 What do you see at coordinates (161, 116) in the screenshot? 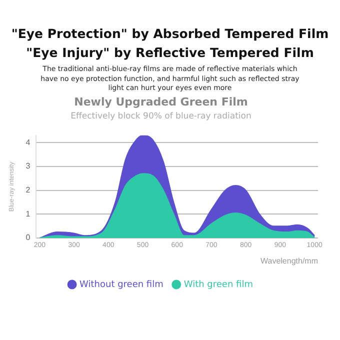
I see `chart-subtitle: Effectively block 90% of blue-ray radiation` at bounding box center [161, 116].